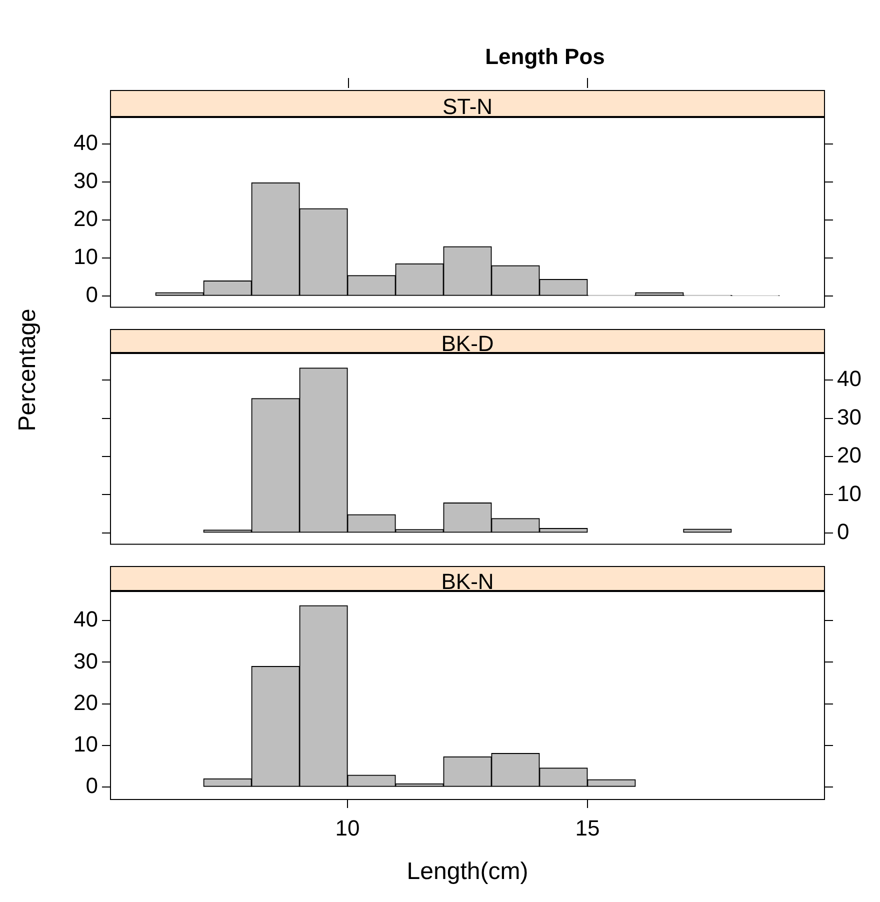 This screenshot has width=880, height=902. I want to click on y-axis-title: Percentage, so click(28, 371).